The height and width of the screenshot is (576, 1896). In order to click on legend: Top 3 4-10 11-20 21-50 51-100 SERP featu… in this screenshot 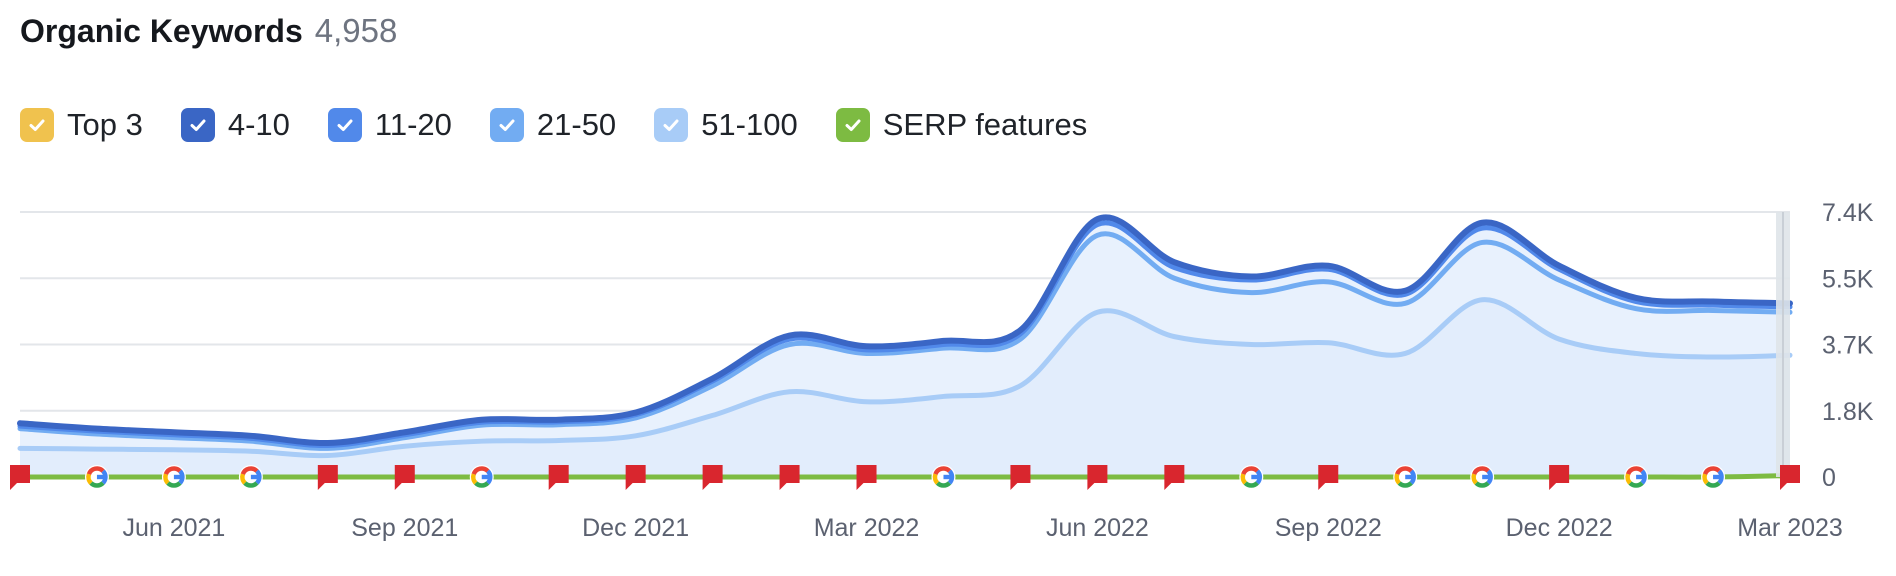, I will do `click(572, 125)`.